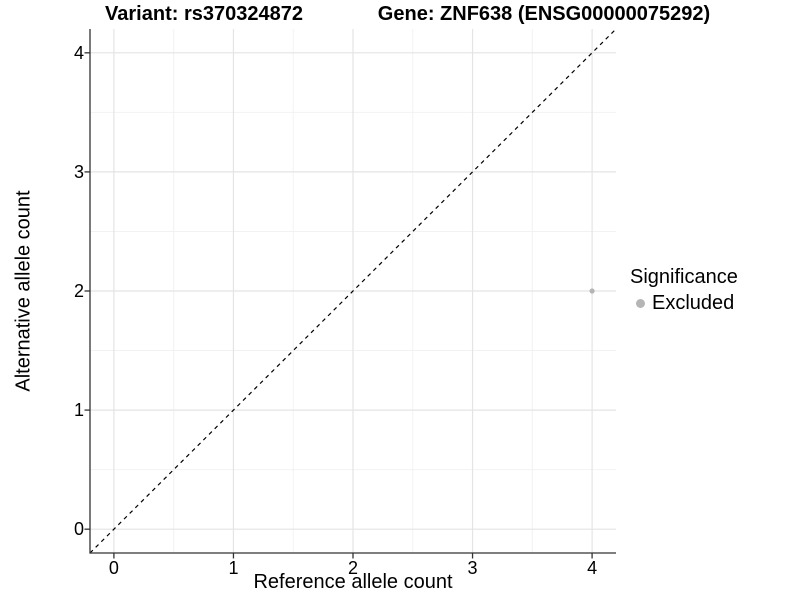  I want to click on x-tick-label: 4, so click(592, 568).